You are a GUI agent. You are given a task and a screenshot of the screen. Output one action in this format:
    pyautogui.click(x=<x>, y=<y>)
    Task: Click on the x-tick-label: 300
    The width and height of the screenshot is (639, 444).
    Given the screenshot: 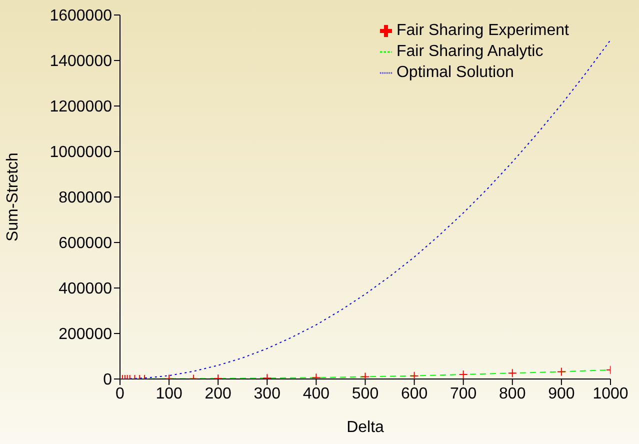 What is the action you would take?
    pyautogui.click(x=267, y=393)
    